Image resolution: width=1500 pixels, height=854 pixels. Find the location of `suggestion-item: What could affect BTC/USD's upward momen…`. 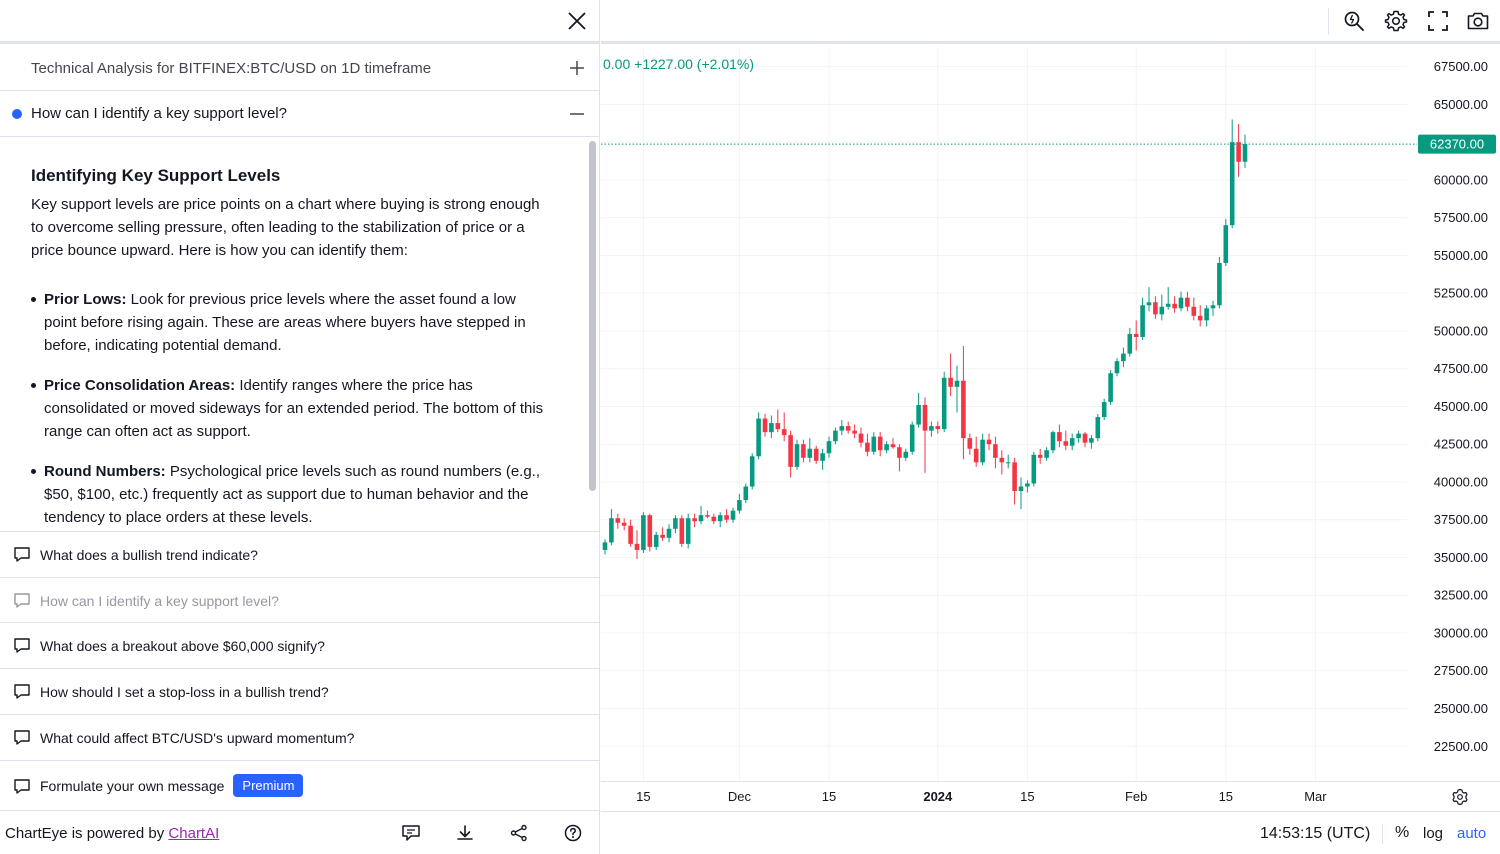

suggestion-item: What could affect BTC/USD's upward momen… is located at coordinates (300, 737).